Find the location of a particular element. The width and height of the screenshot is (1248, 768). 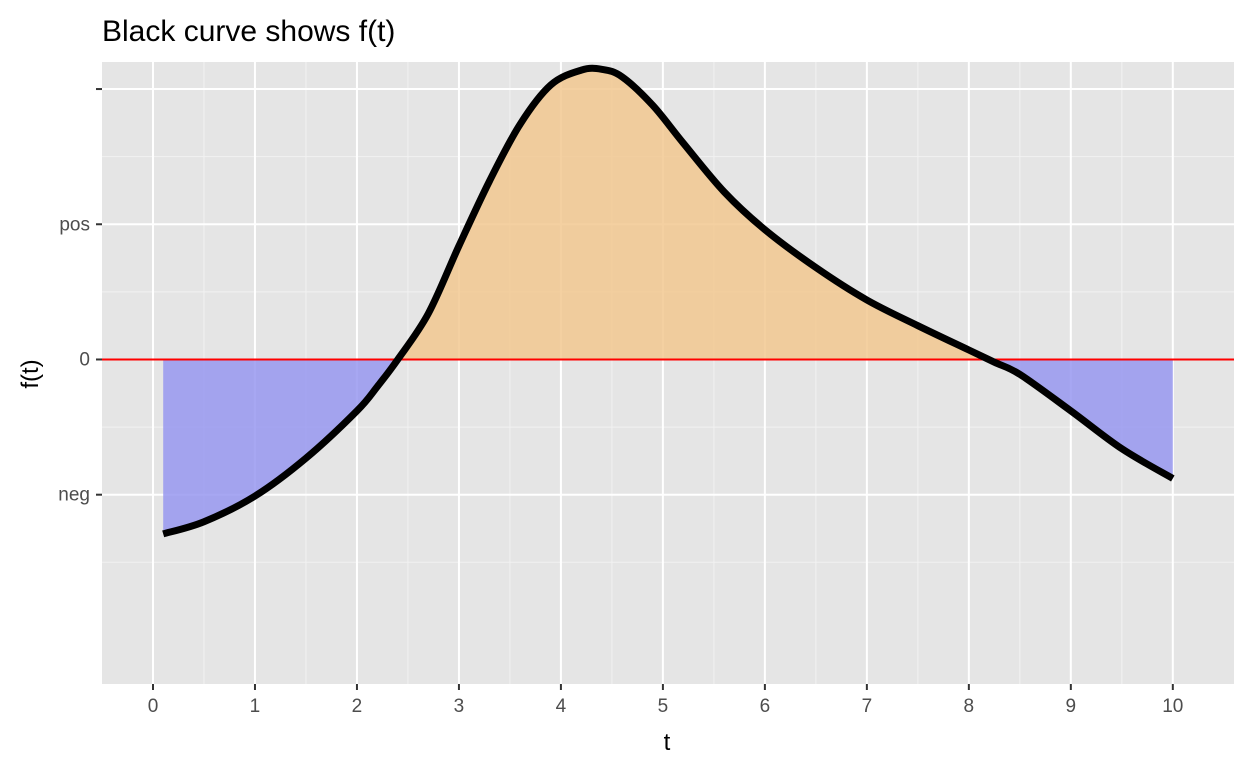

x-tick-label: 3 is located at coordinates (459, 706).